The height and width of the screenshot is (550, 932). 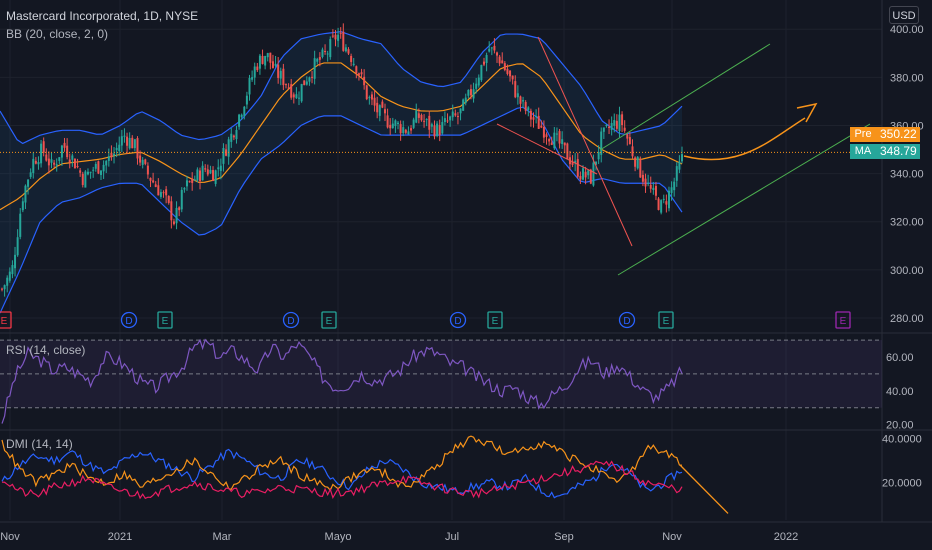 I want to click on price-tick-label: 280.00, so click(x=907, y=319).